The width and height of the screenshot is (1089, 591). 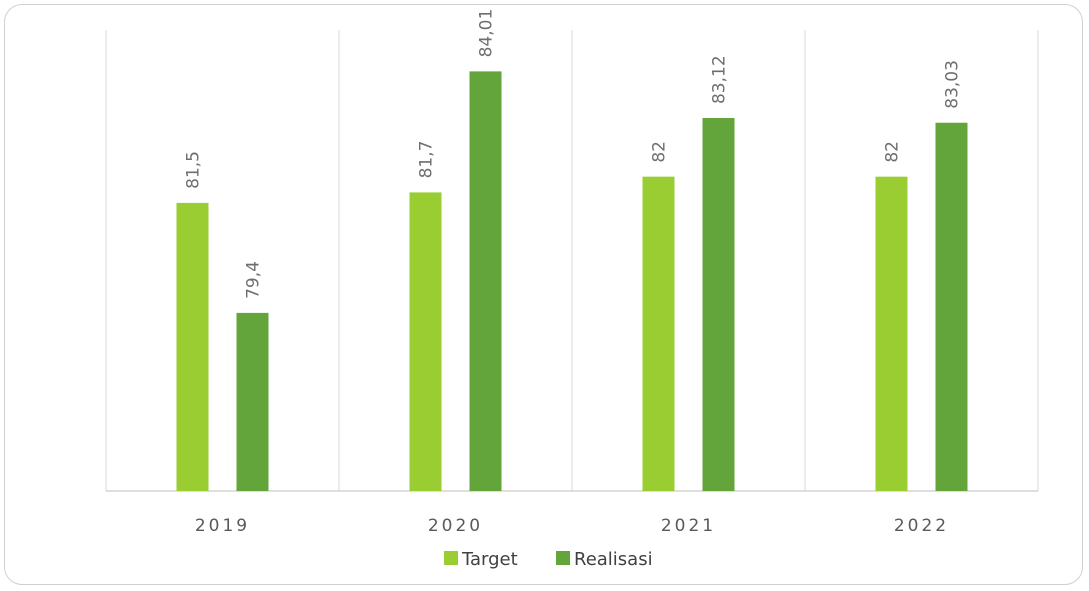 What do you see at coordinates (485, 281) in the screenshot?
I see `bar-realisasi-2020` at bounding box center [485, 281].